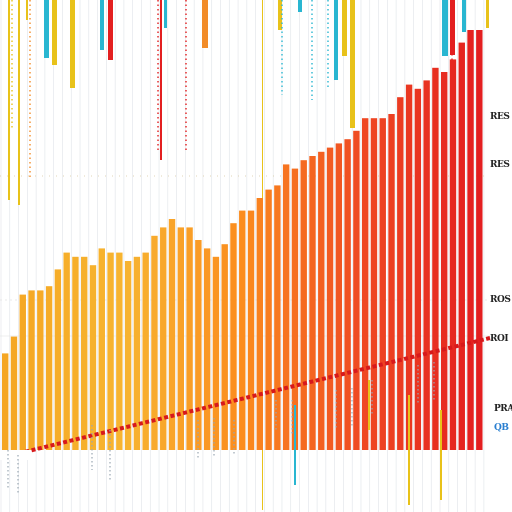  What do you see at coordinates (500, 165) in the screenshot?
I see `side-label-2: RES` at bounding box center [500, 165].